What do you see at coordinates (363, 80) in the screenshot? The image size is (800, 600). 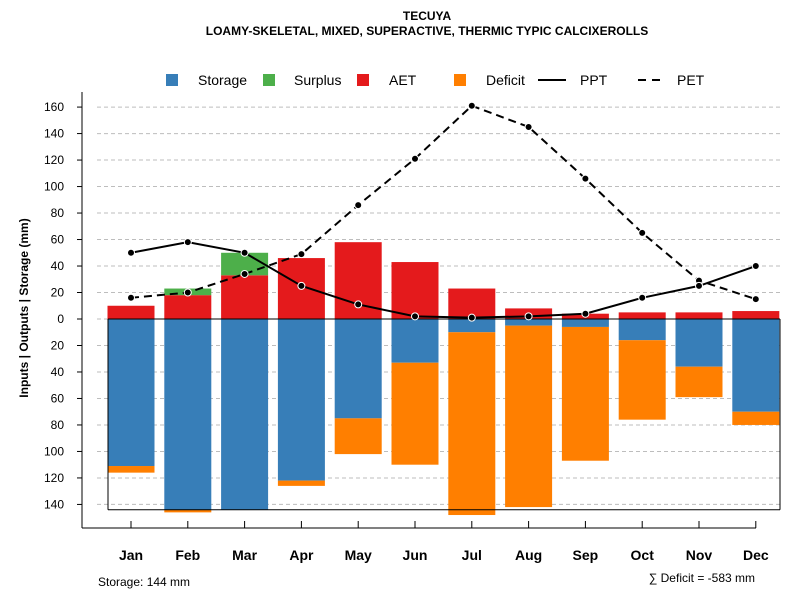 I see `legend-swatch-aet` at bounding box center [363, 80].